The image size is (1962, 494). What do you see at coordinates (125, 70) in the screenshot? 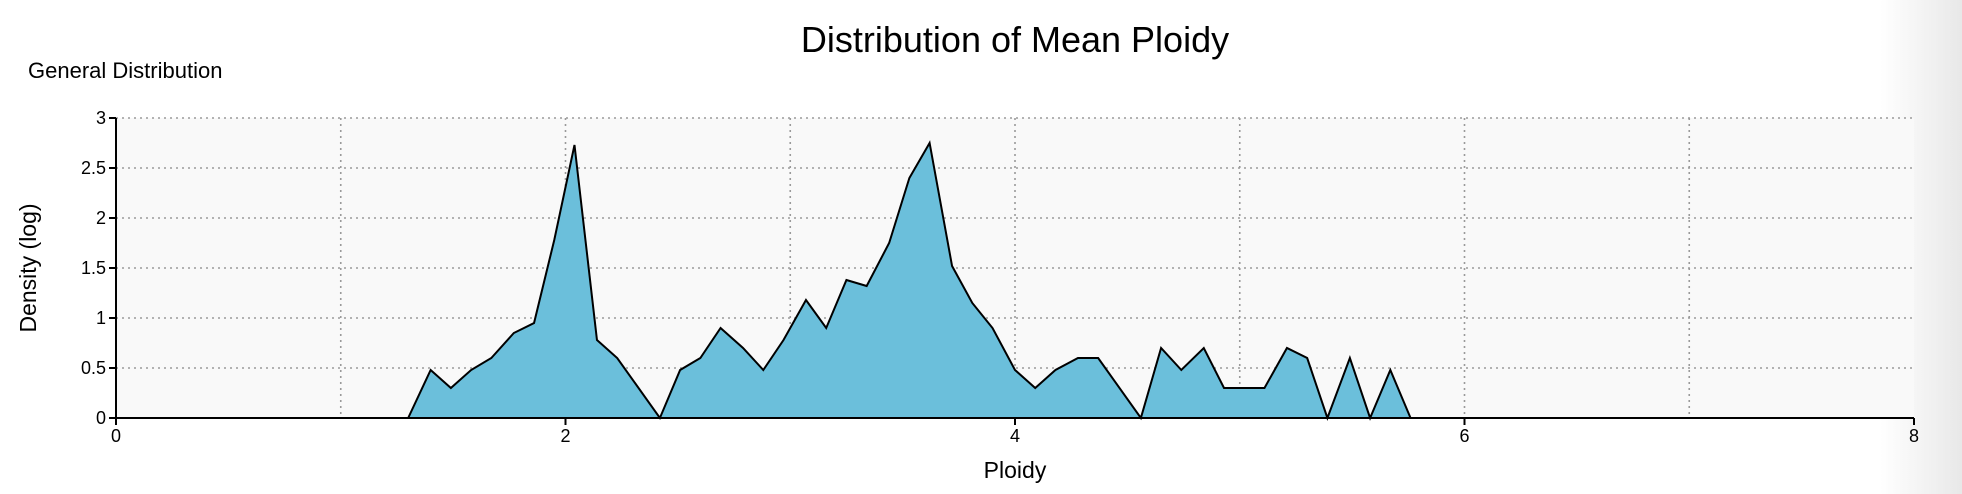
I see `chart-subtitle: General Distribution` at bounding box center [125, 70].